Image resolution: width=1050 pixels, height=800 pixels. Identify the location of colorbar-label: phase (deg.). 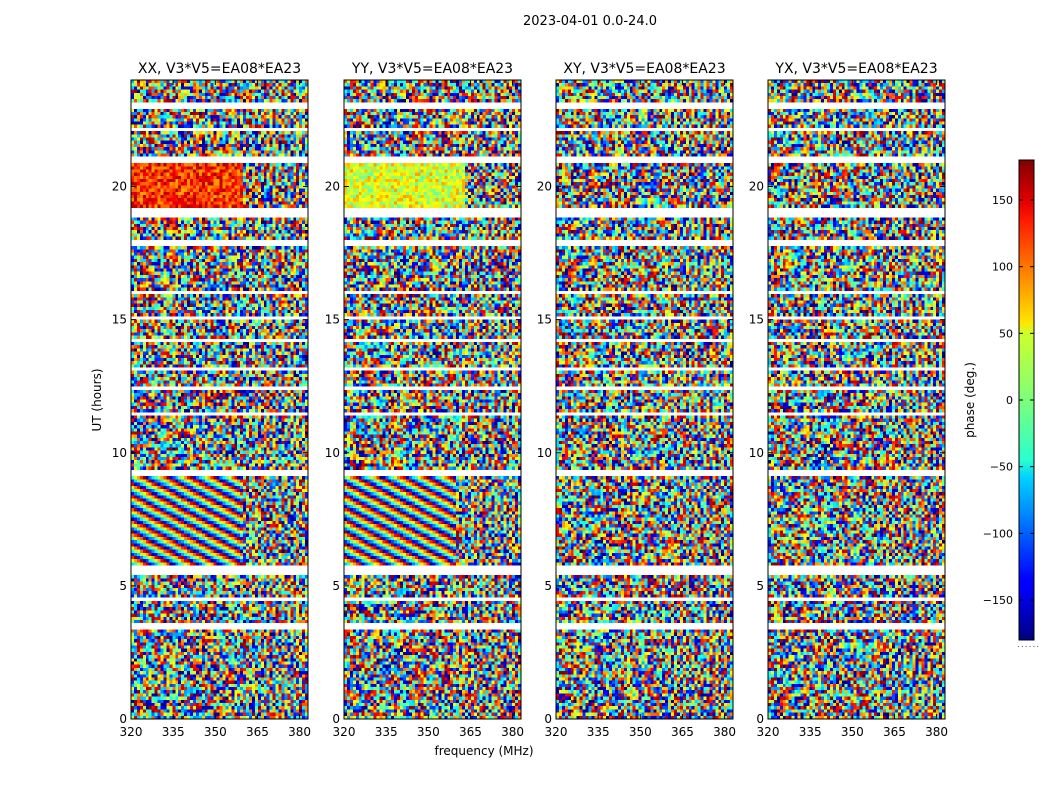
(970, 400).